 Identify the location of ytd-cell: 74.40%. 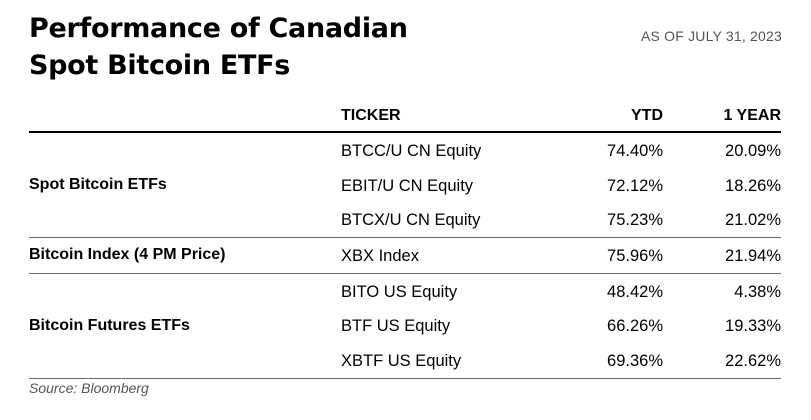
(635, 151).